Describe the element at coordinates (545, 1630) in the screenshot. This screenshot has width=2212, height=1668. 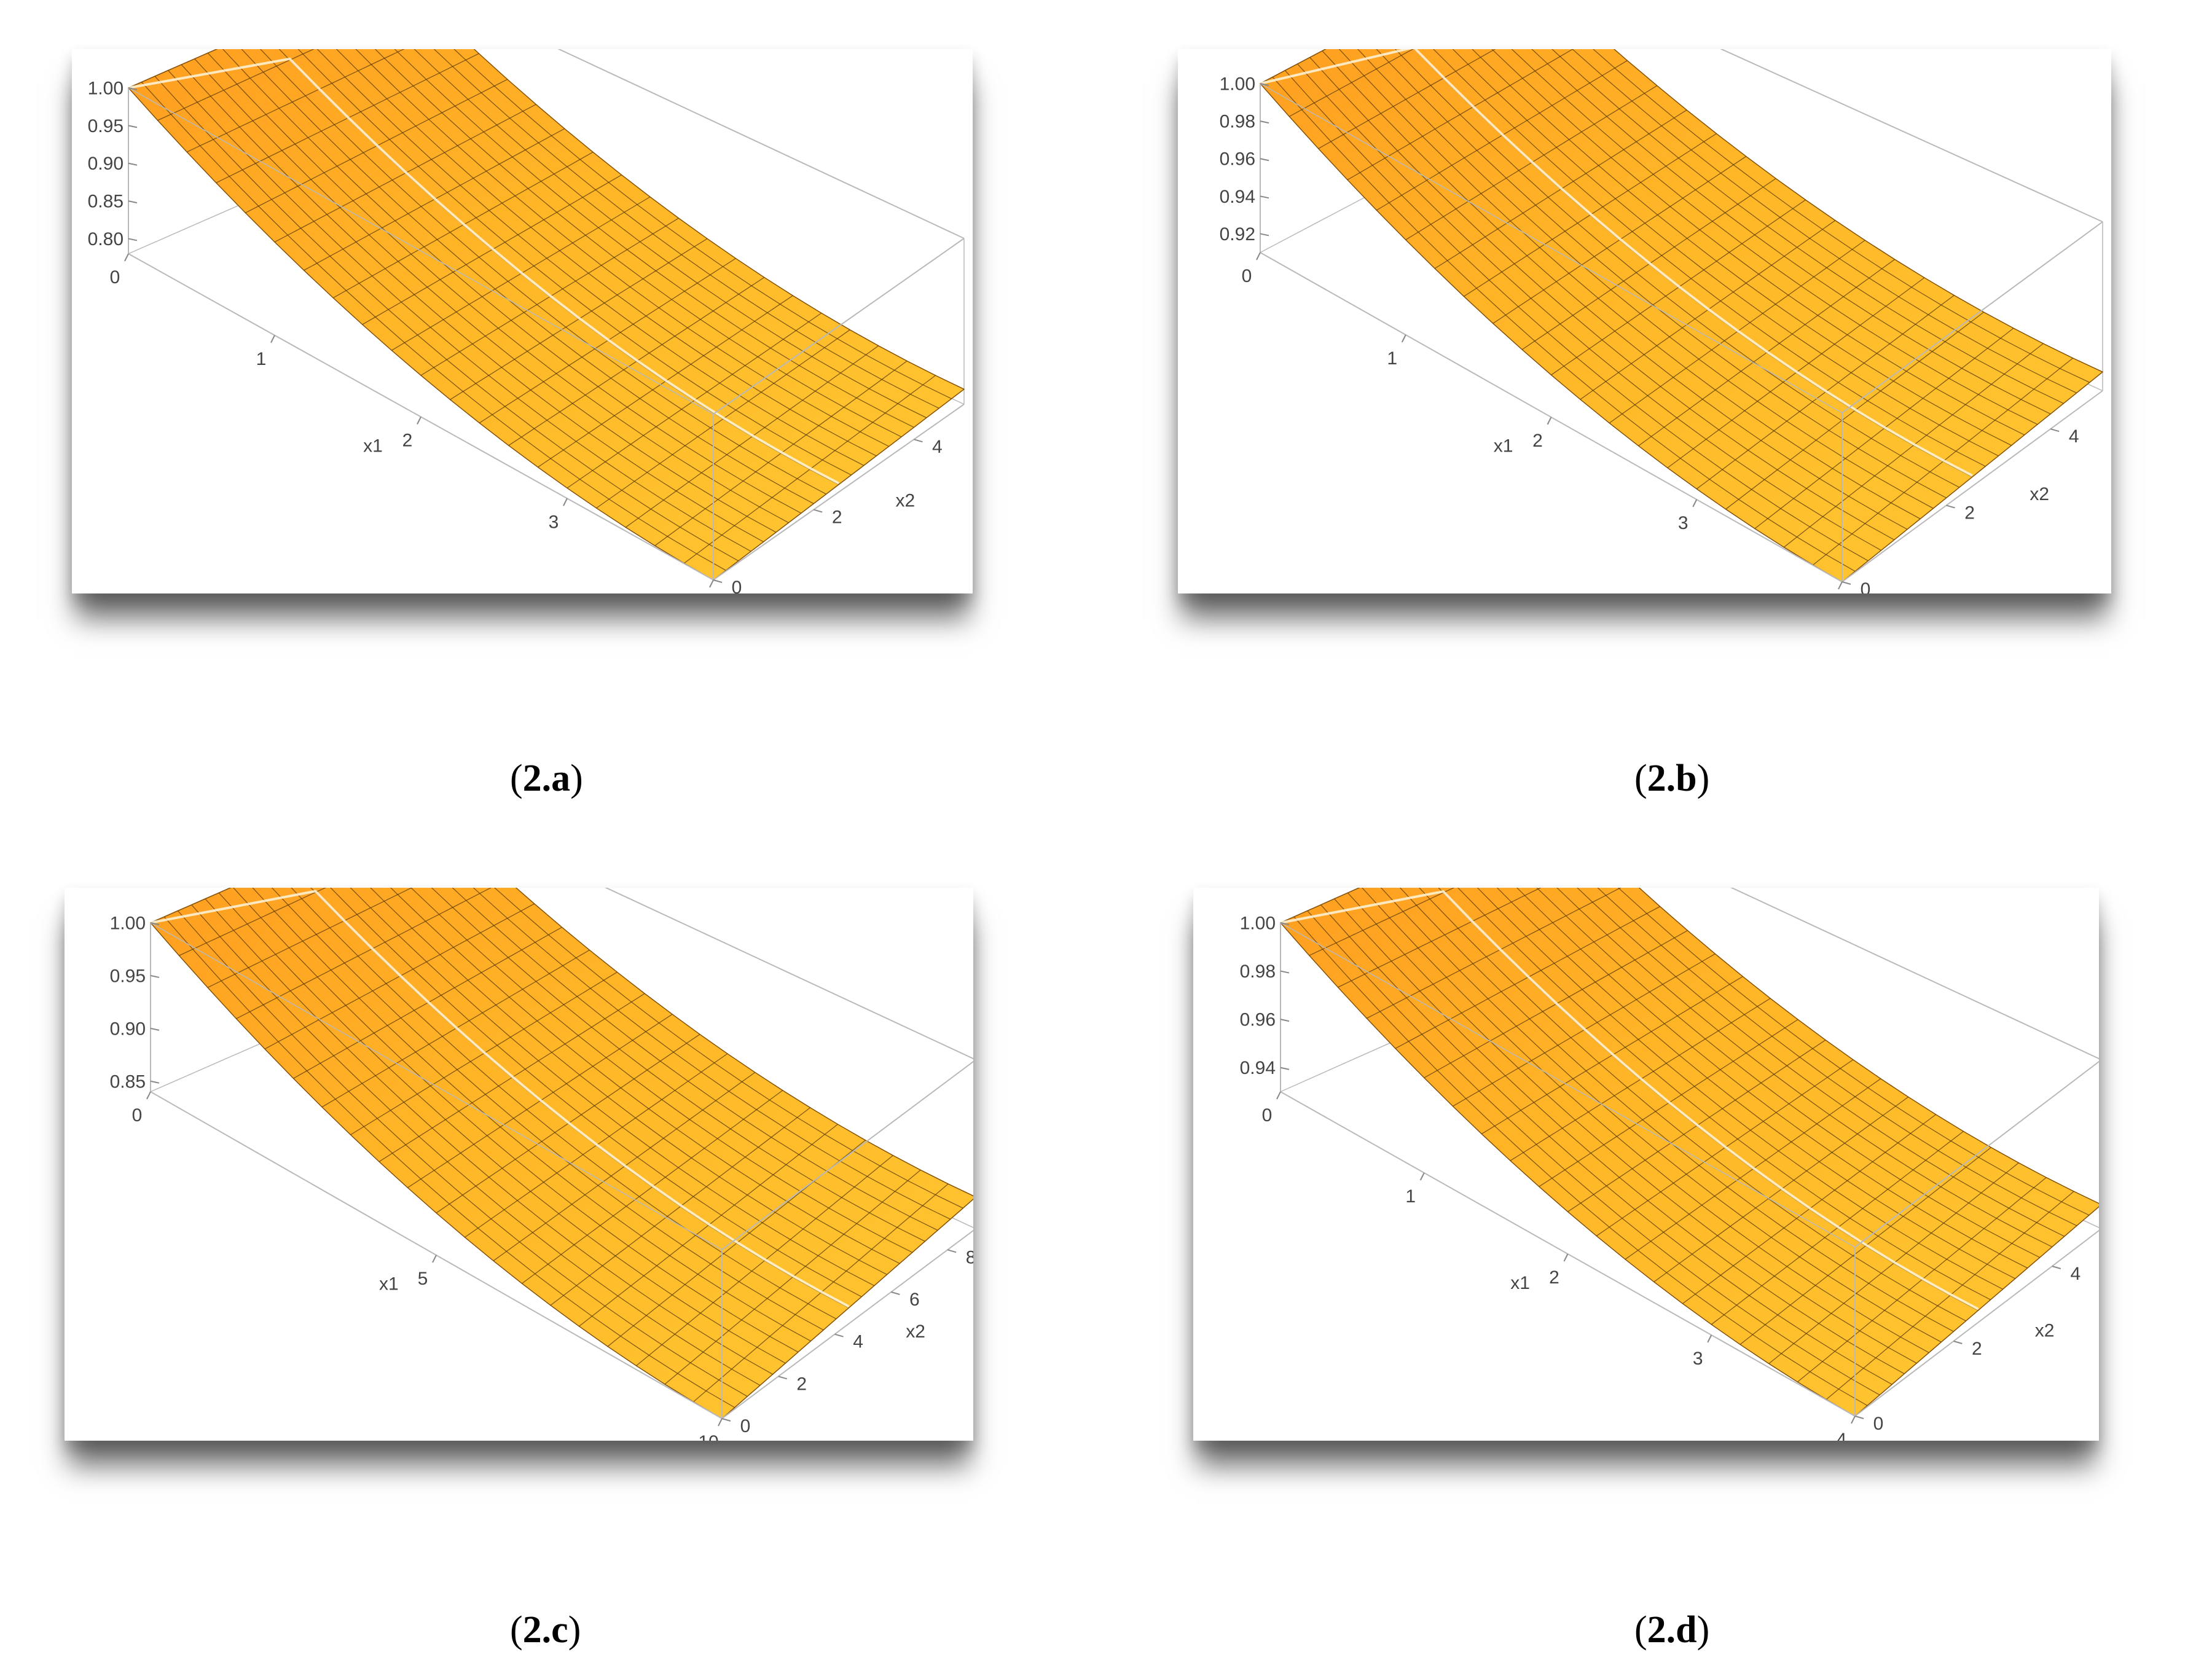
I see `caption-2c: (2.c)` at that location.